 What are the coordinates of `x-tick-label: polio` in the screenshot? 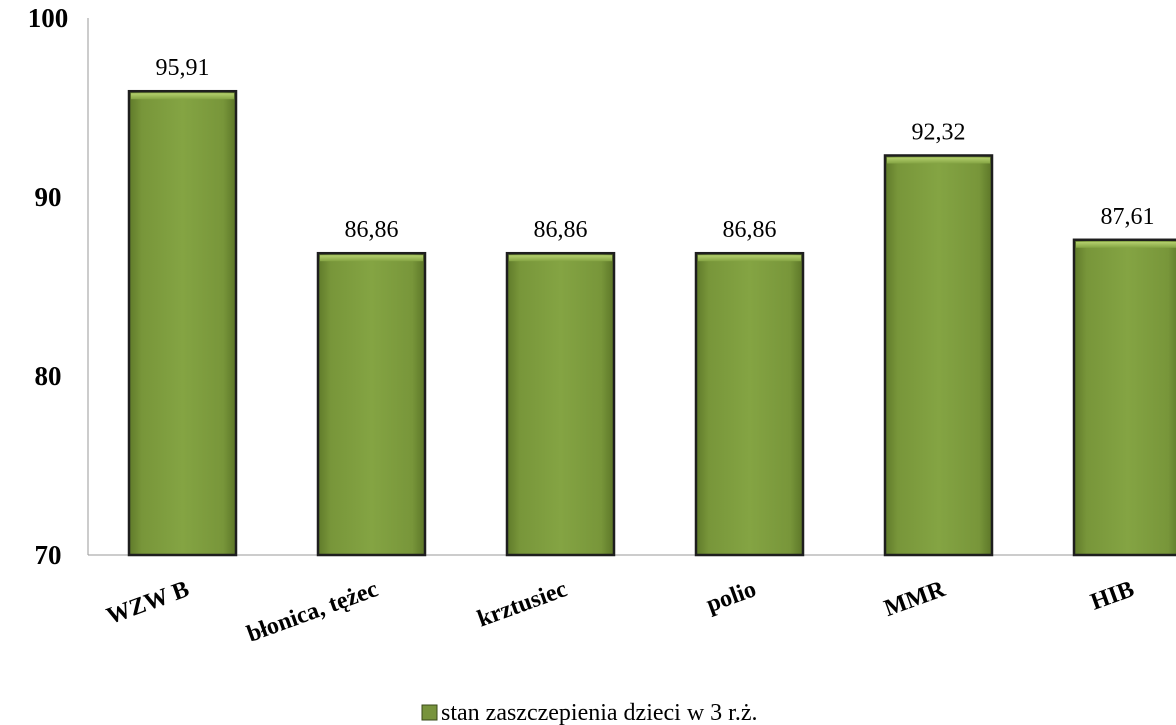 It's located at (731, 597).